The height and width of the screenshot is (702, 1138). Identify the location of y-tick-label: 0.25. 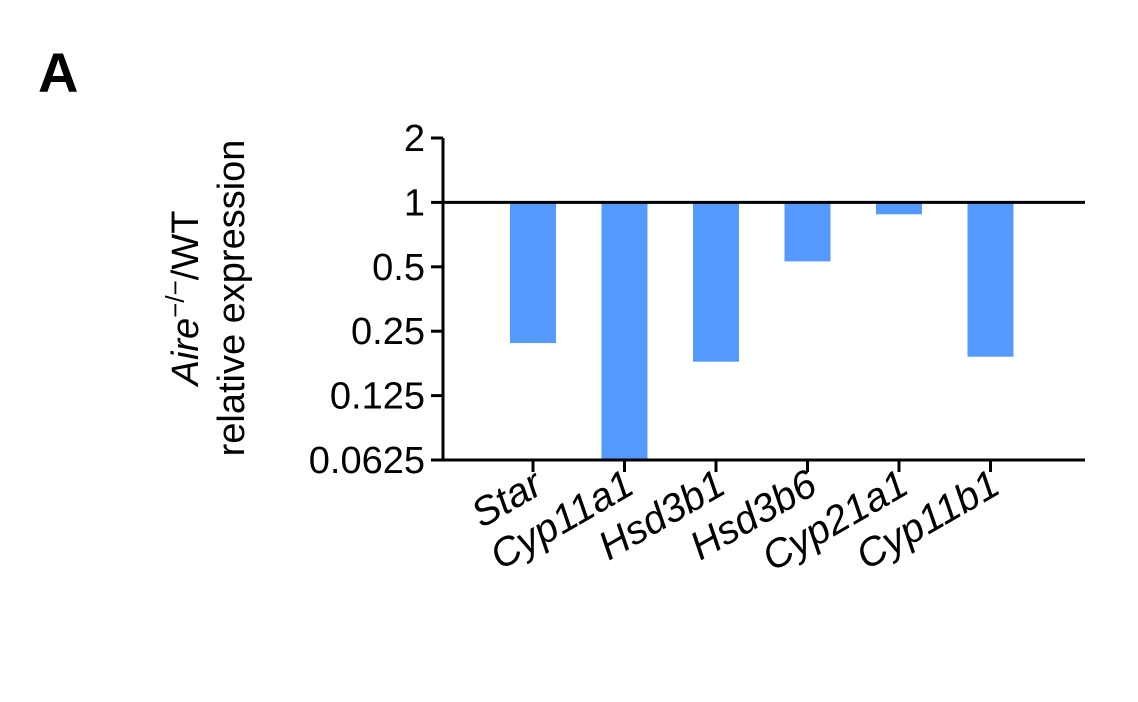
(388, 332).